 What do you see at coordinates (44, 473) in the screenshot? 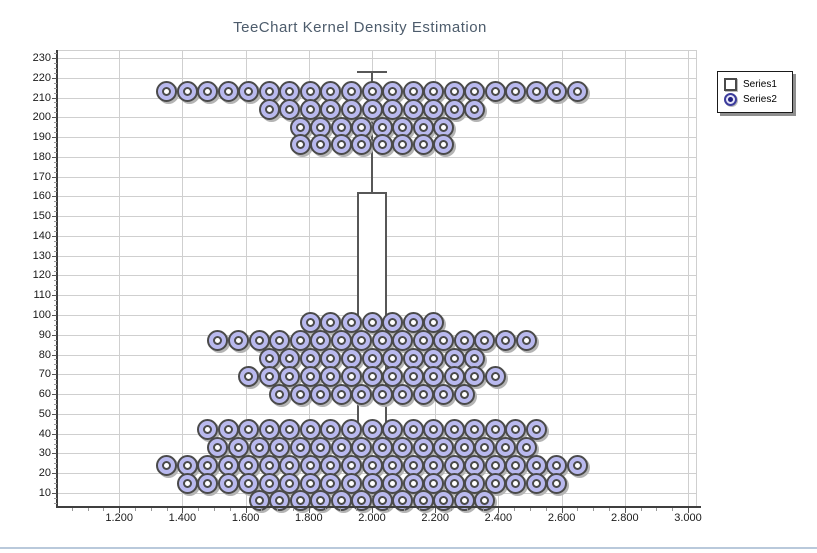
I see `y-tick-label: 20` at bounding box center [44, 473].